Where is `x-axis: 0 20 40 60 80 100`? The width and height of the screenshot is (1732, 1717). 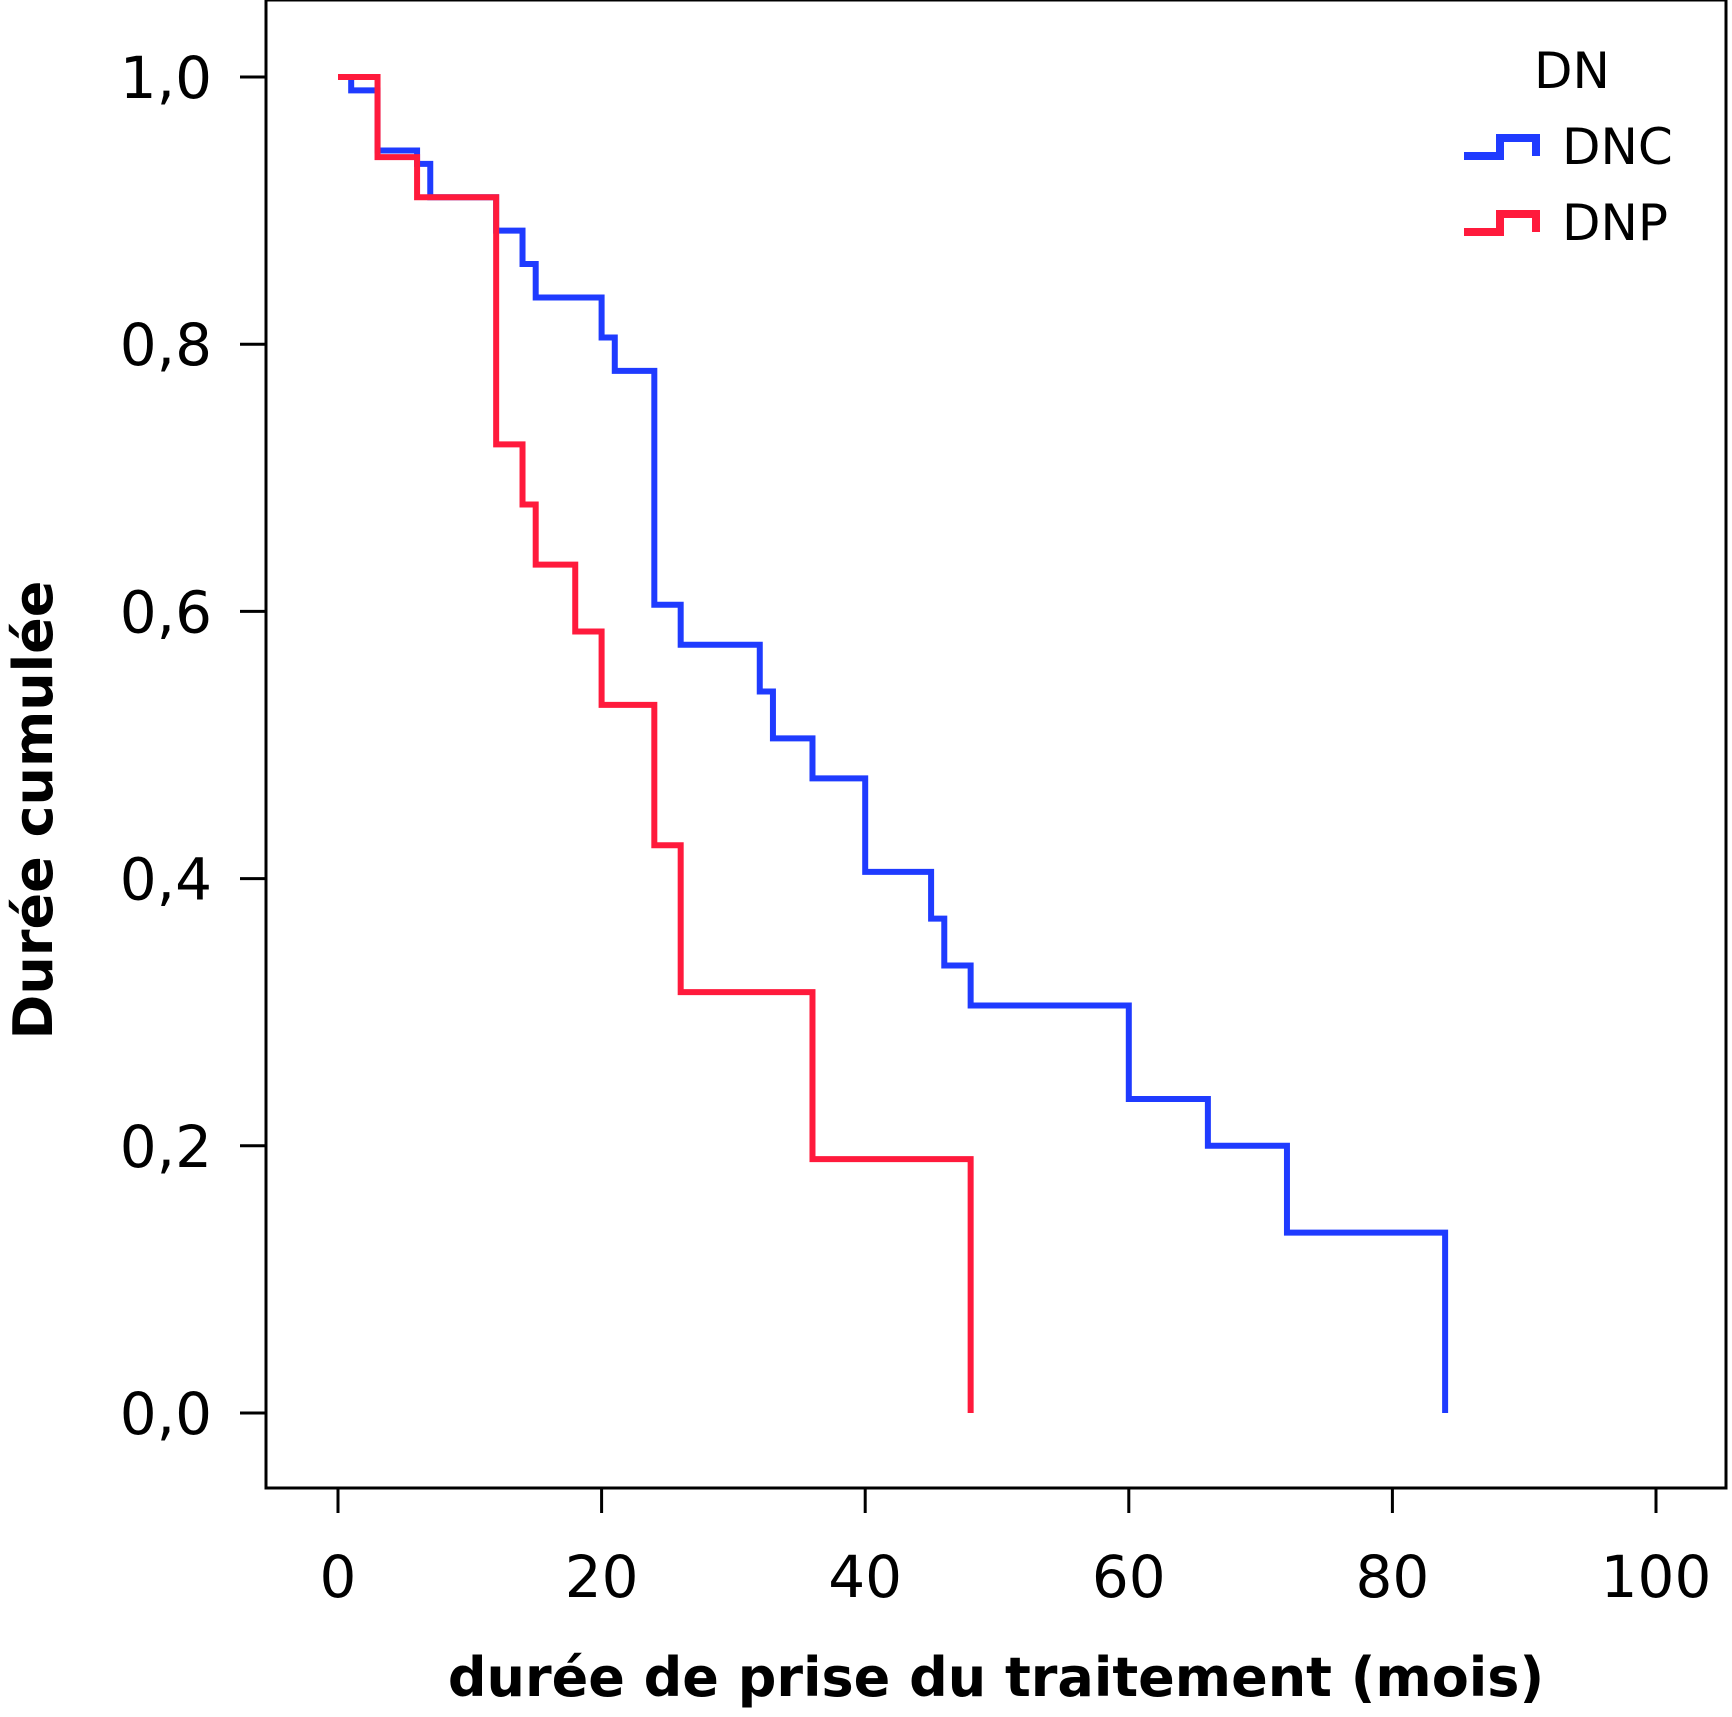 x-axis: 0 20 40 60 80 100 is located at coordinates (1016, 1548).